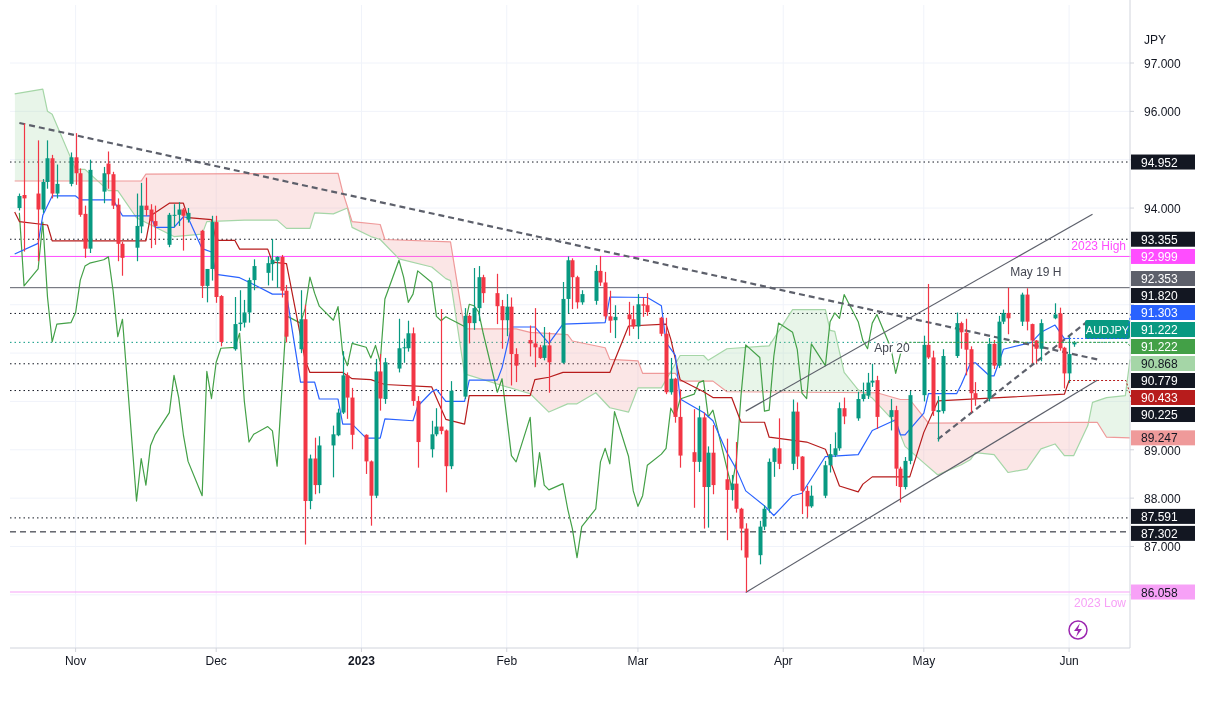  Describe the element at coordinates (1160, 279) in the screenshot. I see `ref-line-label: 92.353` at that location.